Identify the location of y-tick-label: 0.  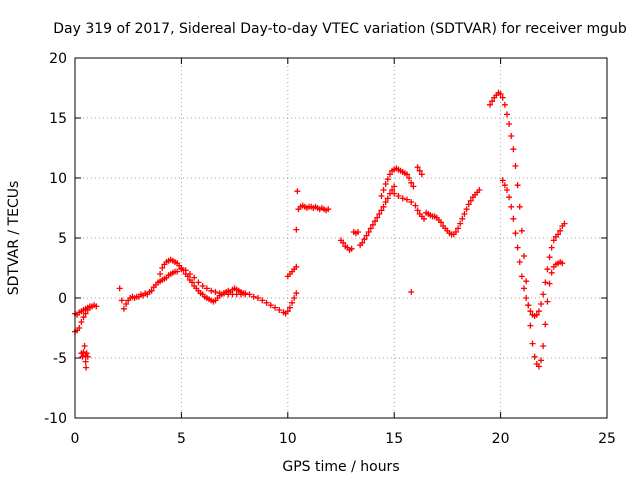
(62, 299).